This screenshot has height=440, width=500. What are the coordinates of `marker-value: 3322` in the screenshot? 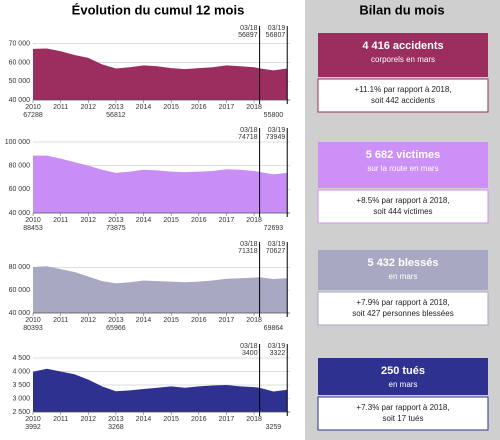 It's located at (278, 353).